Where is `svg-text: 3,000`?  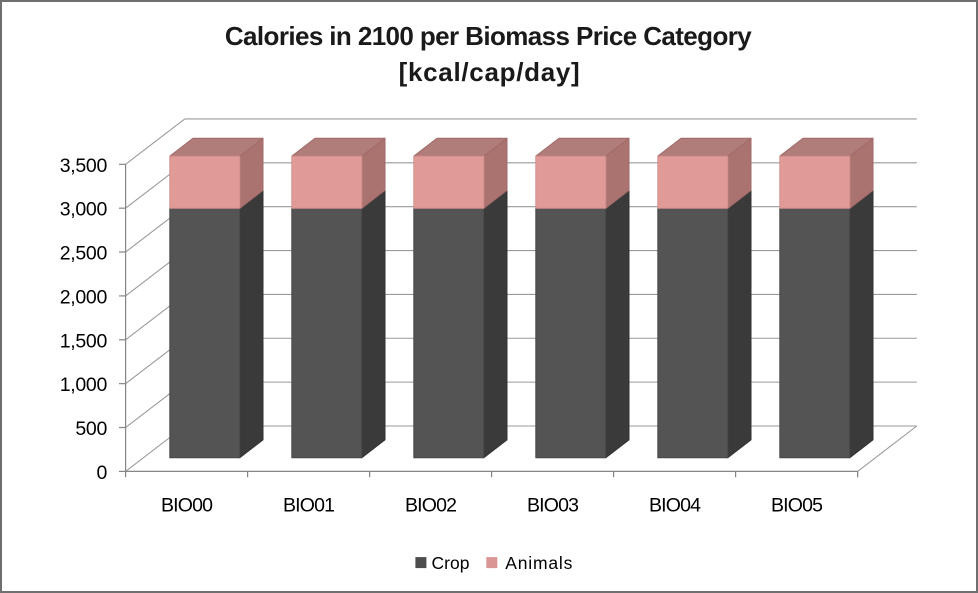
svg-text: 3,000 is located at coordinates (84, 210).